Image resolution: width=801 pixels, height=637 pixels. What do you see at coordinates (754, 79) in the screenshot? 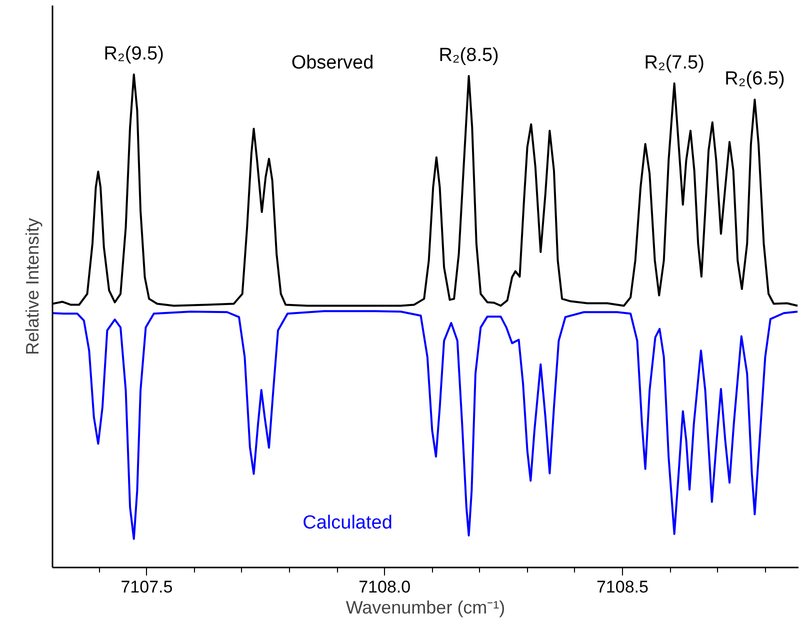
I see `annotation: R₂(6.5)` at bounding box center [754, 79].